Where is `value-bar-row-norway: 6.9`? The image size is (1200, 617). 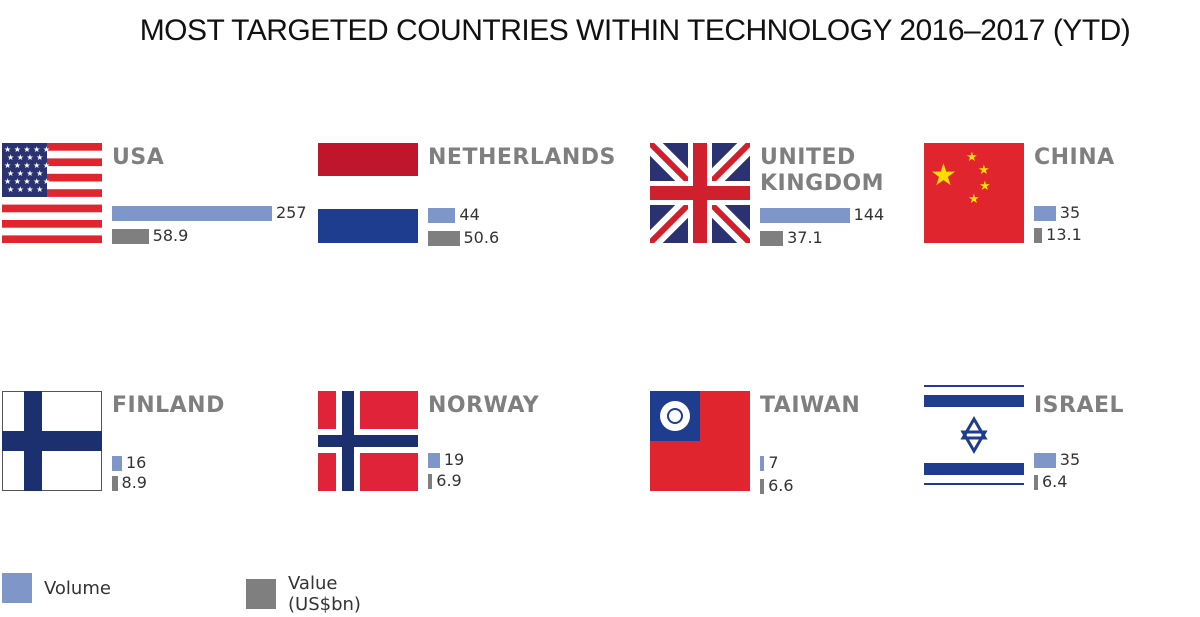
value-bar-row-norway: 6.9 is located at coordinates (445, 481).